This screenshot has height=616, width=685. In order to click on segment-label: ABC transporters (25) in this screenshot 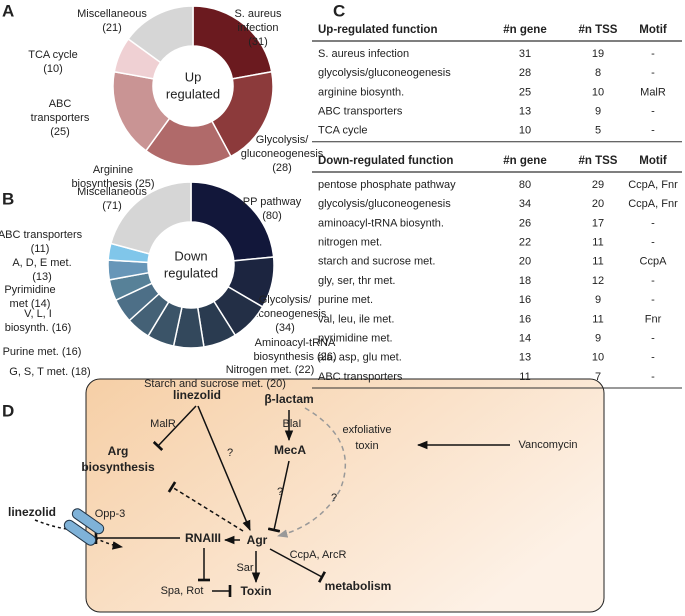, I will do `click(60, 118)`.